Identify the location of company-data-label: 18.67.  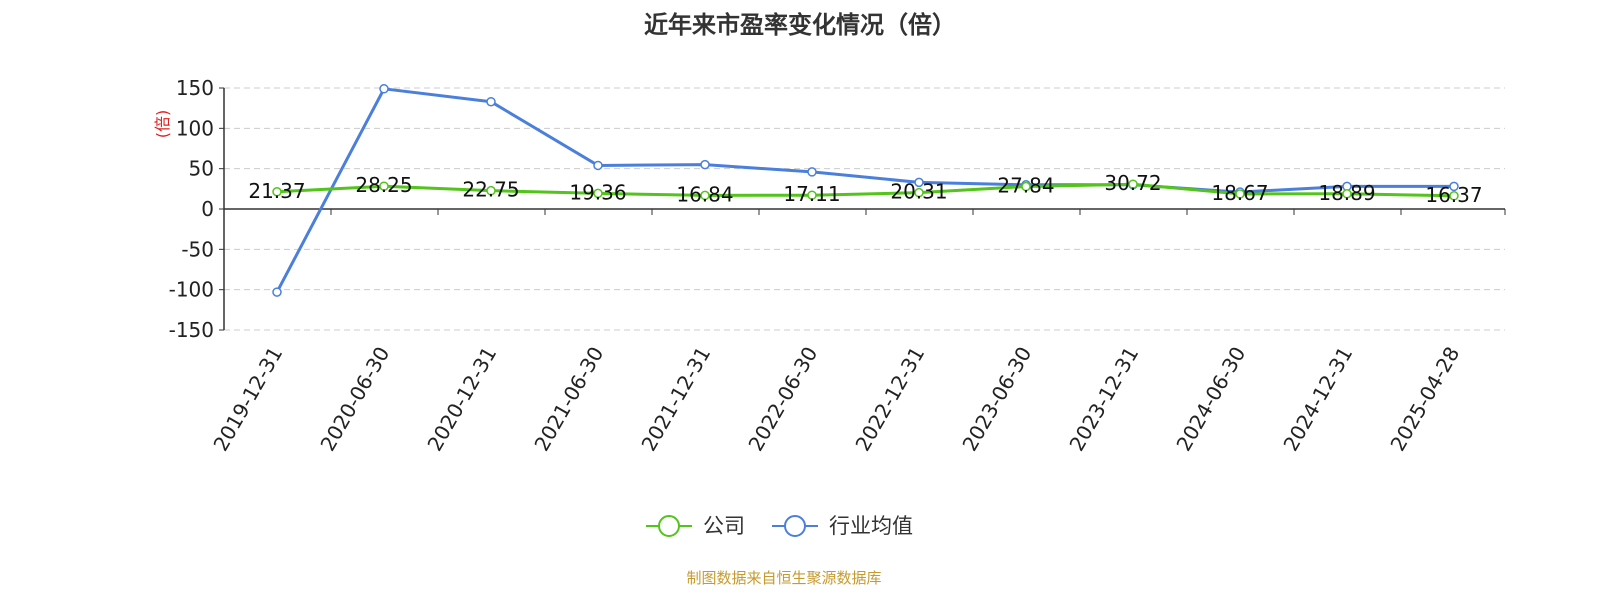
(1239, 193).